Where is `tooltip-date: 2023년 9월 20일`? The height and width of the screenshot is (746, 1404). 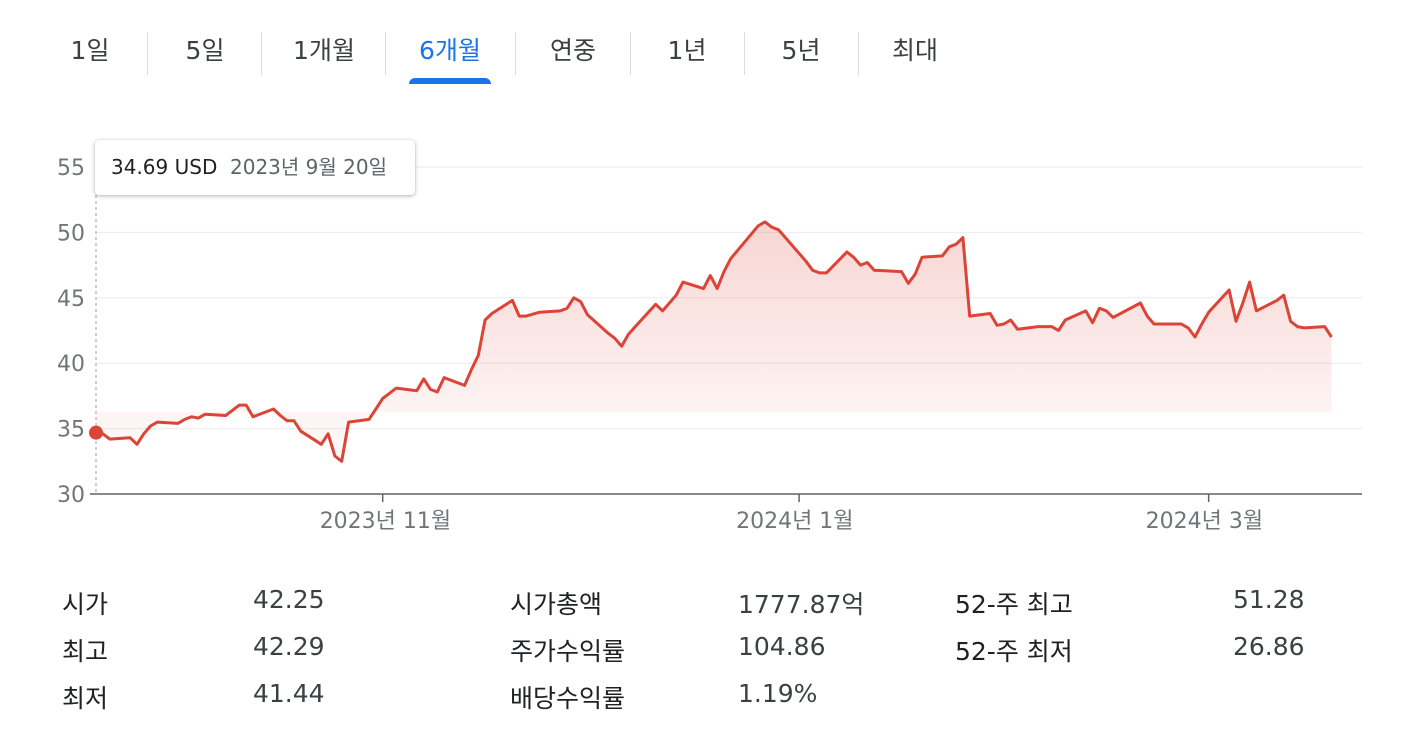 tooltip-date: 2023년 9월 20일 is located at coordinates (308, 167).